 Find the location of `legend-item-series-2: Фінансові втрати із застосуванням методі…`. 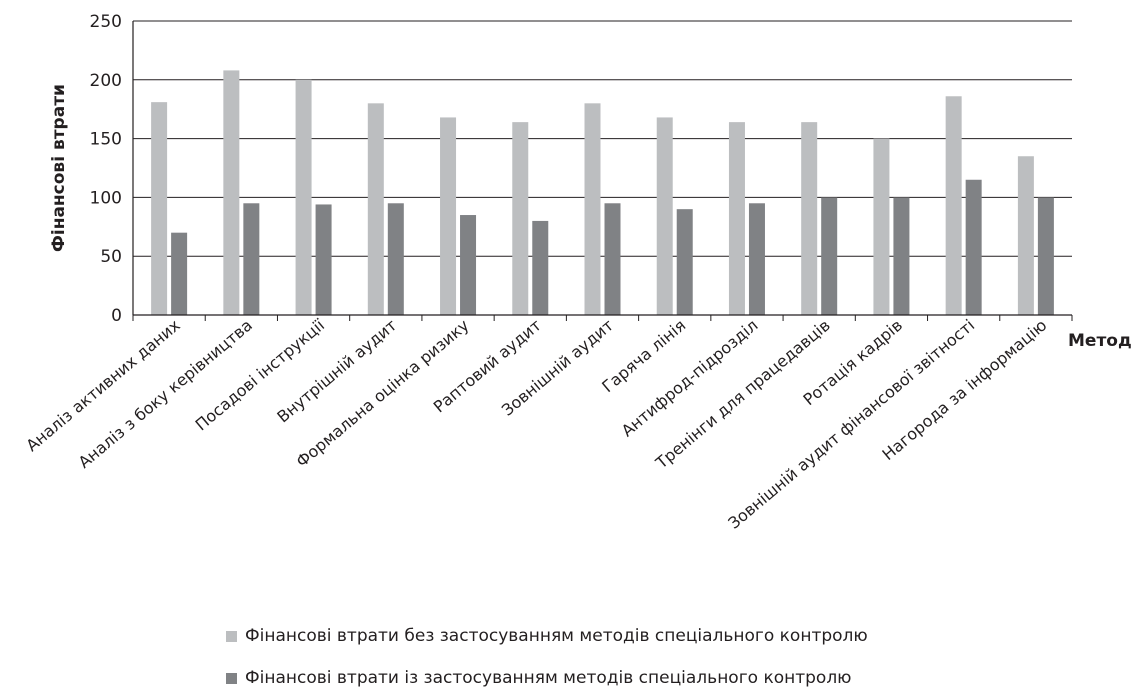

legend-item-series-2: Фінансові втрати із застосуванням методі… is located at coordinates (547, 678).